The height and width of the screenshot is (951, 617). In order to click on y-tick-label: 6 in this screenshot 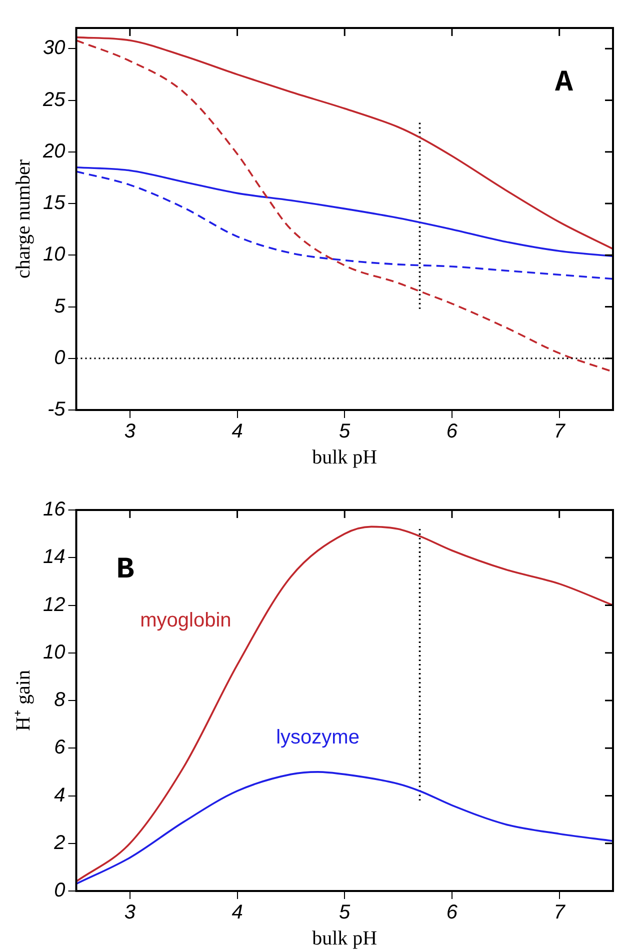, I will do `click(60, 747)`.